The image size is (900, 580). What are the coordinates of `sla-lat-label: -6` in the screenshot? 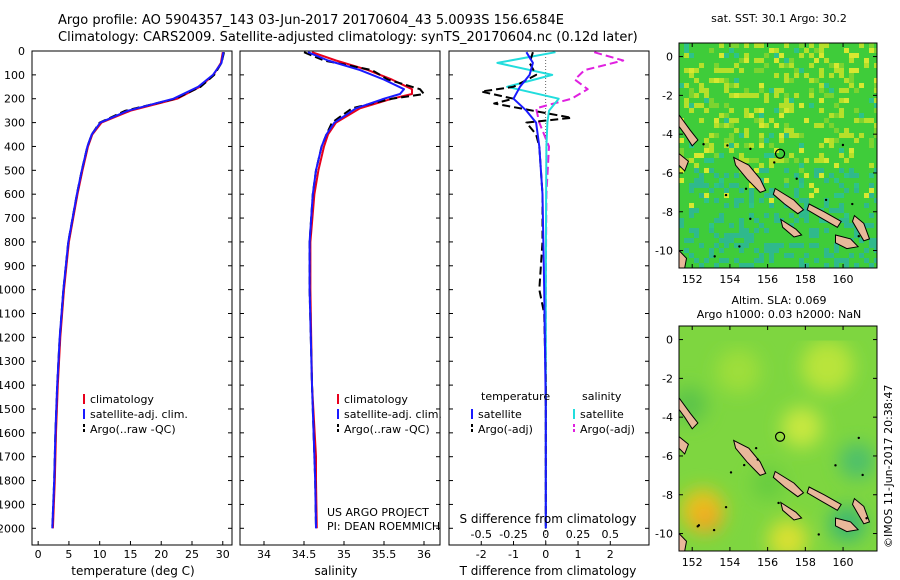 It's located at (667, 456).